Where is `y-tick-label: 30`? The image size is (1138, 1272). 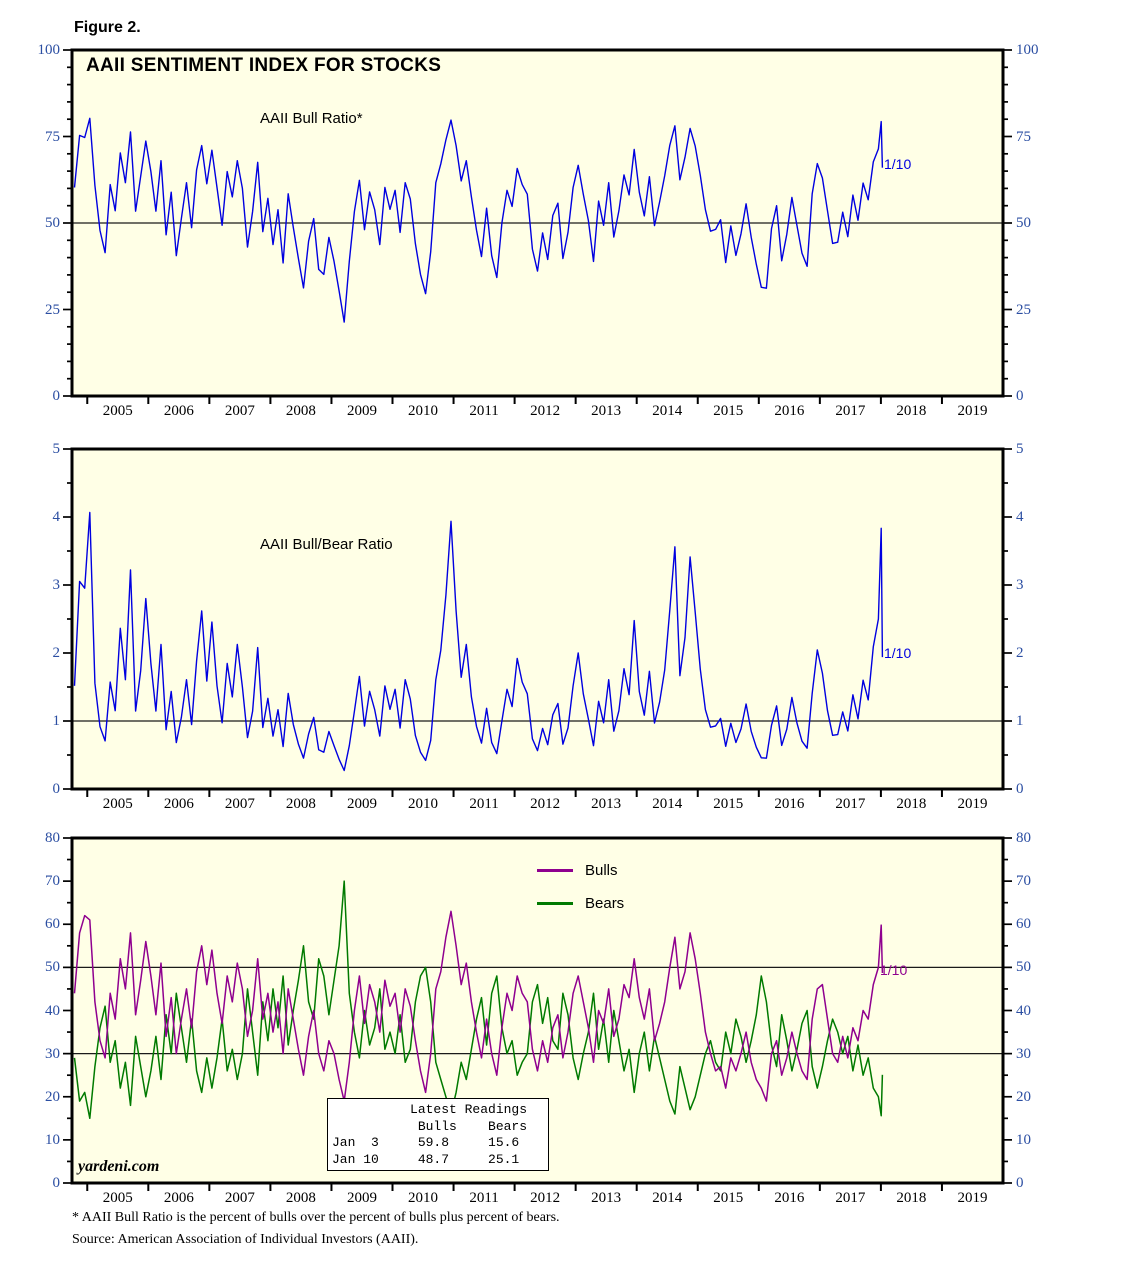
y-tick-label: 30 is located at coordinates (52, 1053).